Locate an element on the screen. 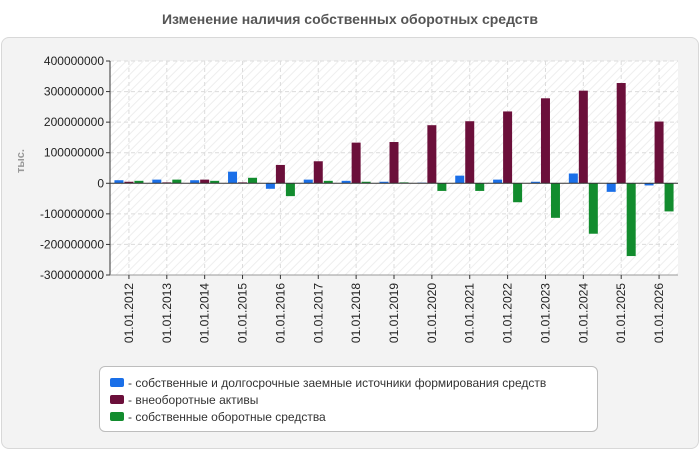 The width and height of the screenshot is (700, 450). bar-01.01.2017-s2 is located at coordinates (318, 172).